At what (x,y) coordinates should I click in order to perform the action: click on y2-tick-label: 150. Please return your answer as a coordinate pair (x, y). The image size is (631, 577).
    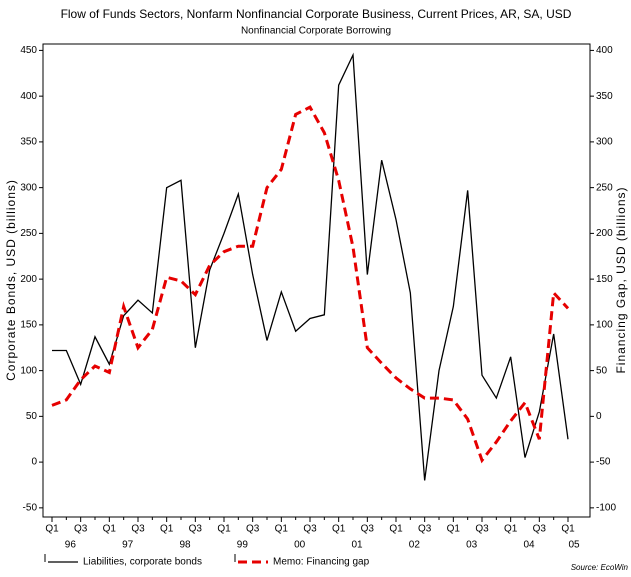
    Looking at the image, I should click on (604, 279).